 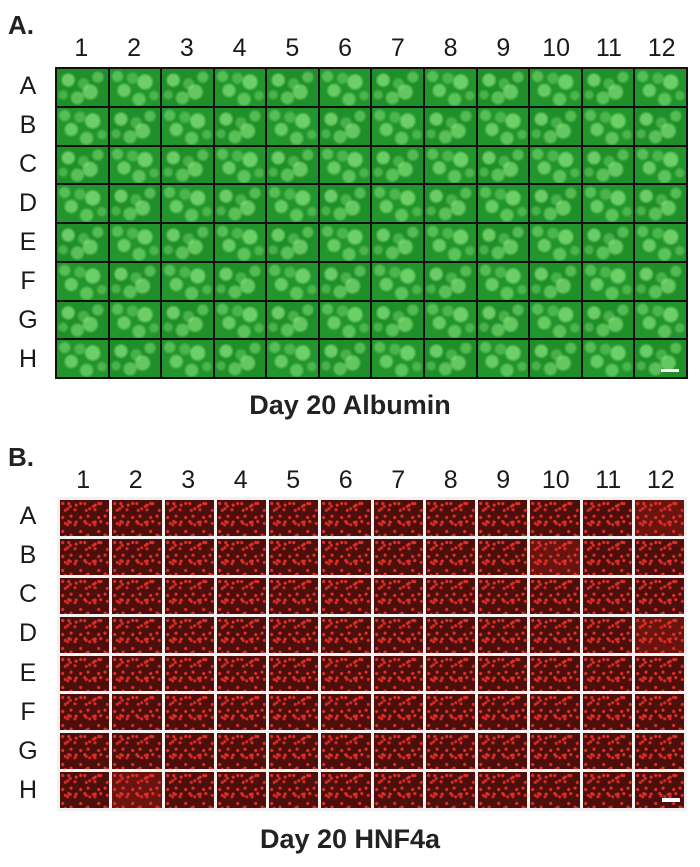 I want to click on panel-a-scale-bar, so click(x=670, y=370).